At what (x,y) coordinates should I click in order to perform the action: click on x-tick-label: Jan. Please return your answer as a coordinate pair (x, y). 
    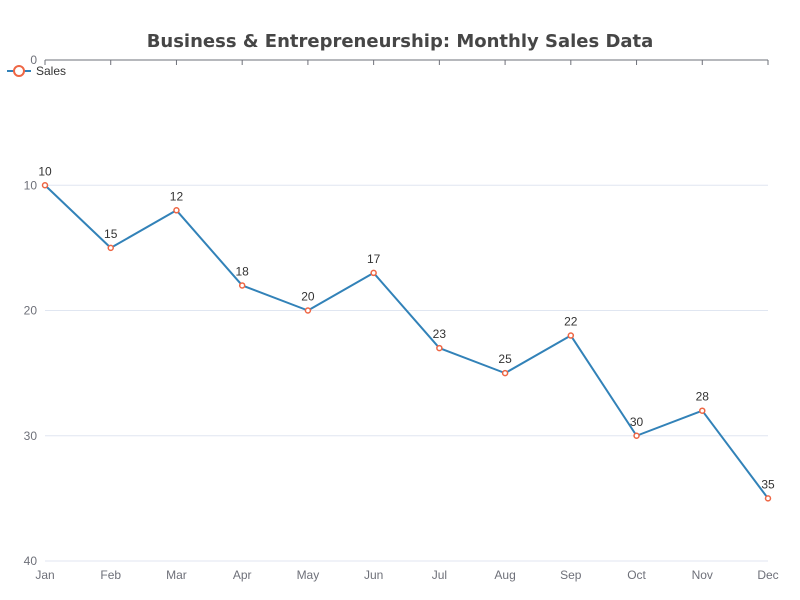
    Looking at the image, I should click on (44, 575).